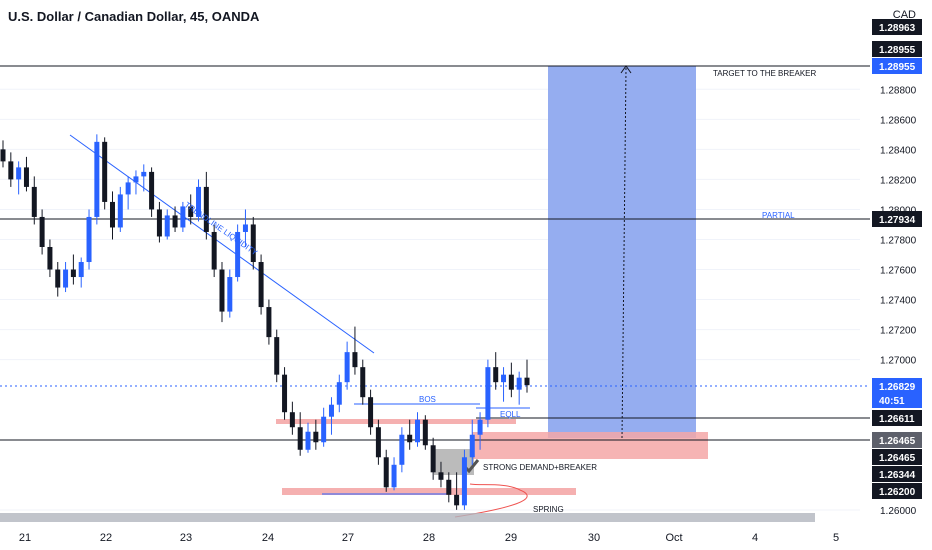  I want to click on projection-line, so click(624, 253).